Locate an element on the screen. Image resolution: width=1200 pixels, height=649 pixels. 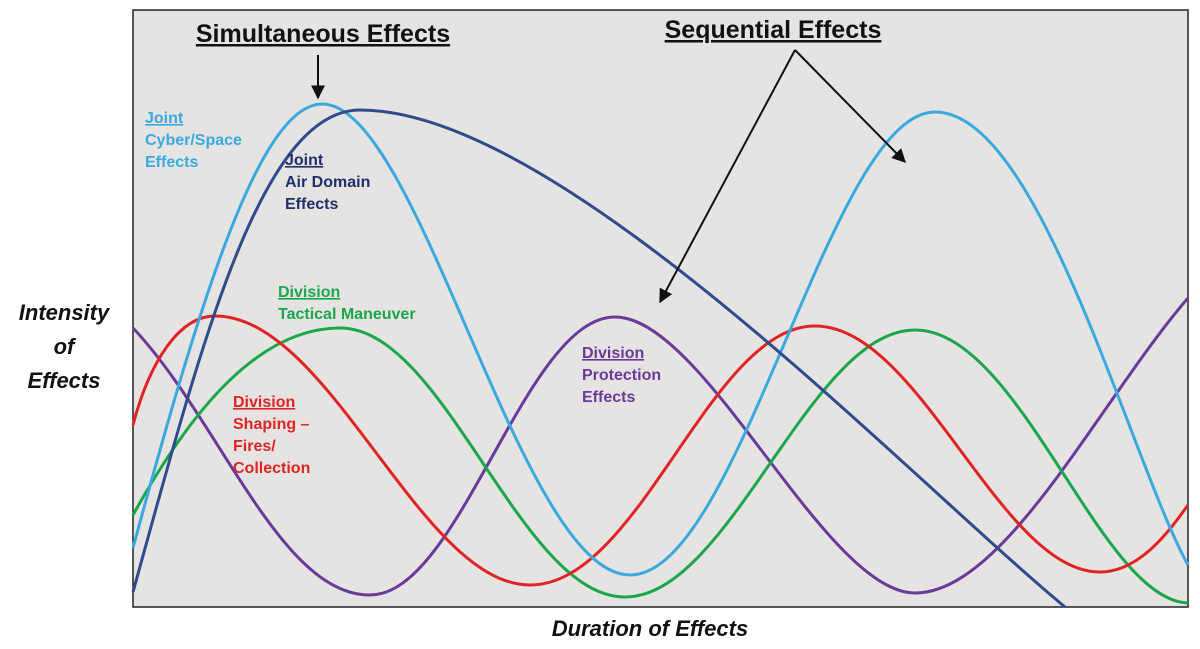
label-line: Protection is located at coordinates (621, 375).